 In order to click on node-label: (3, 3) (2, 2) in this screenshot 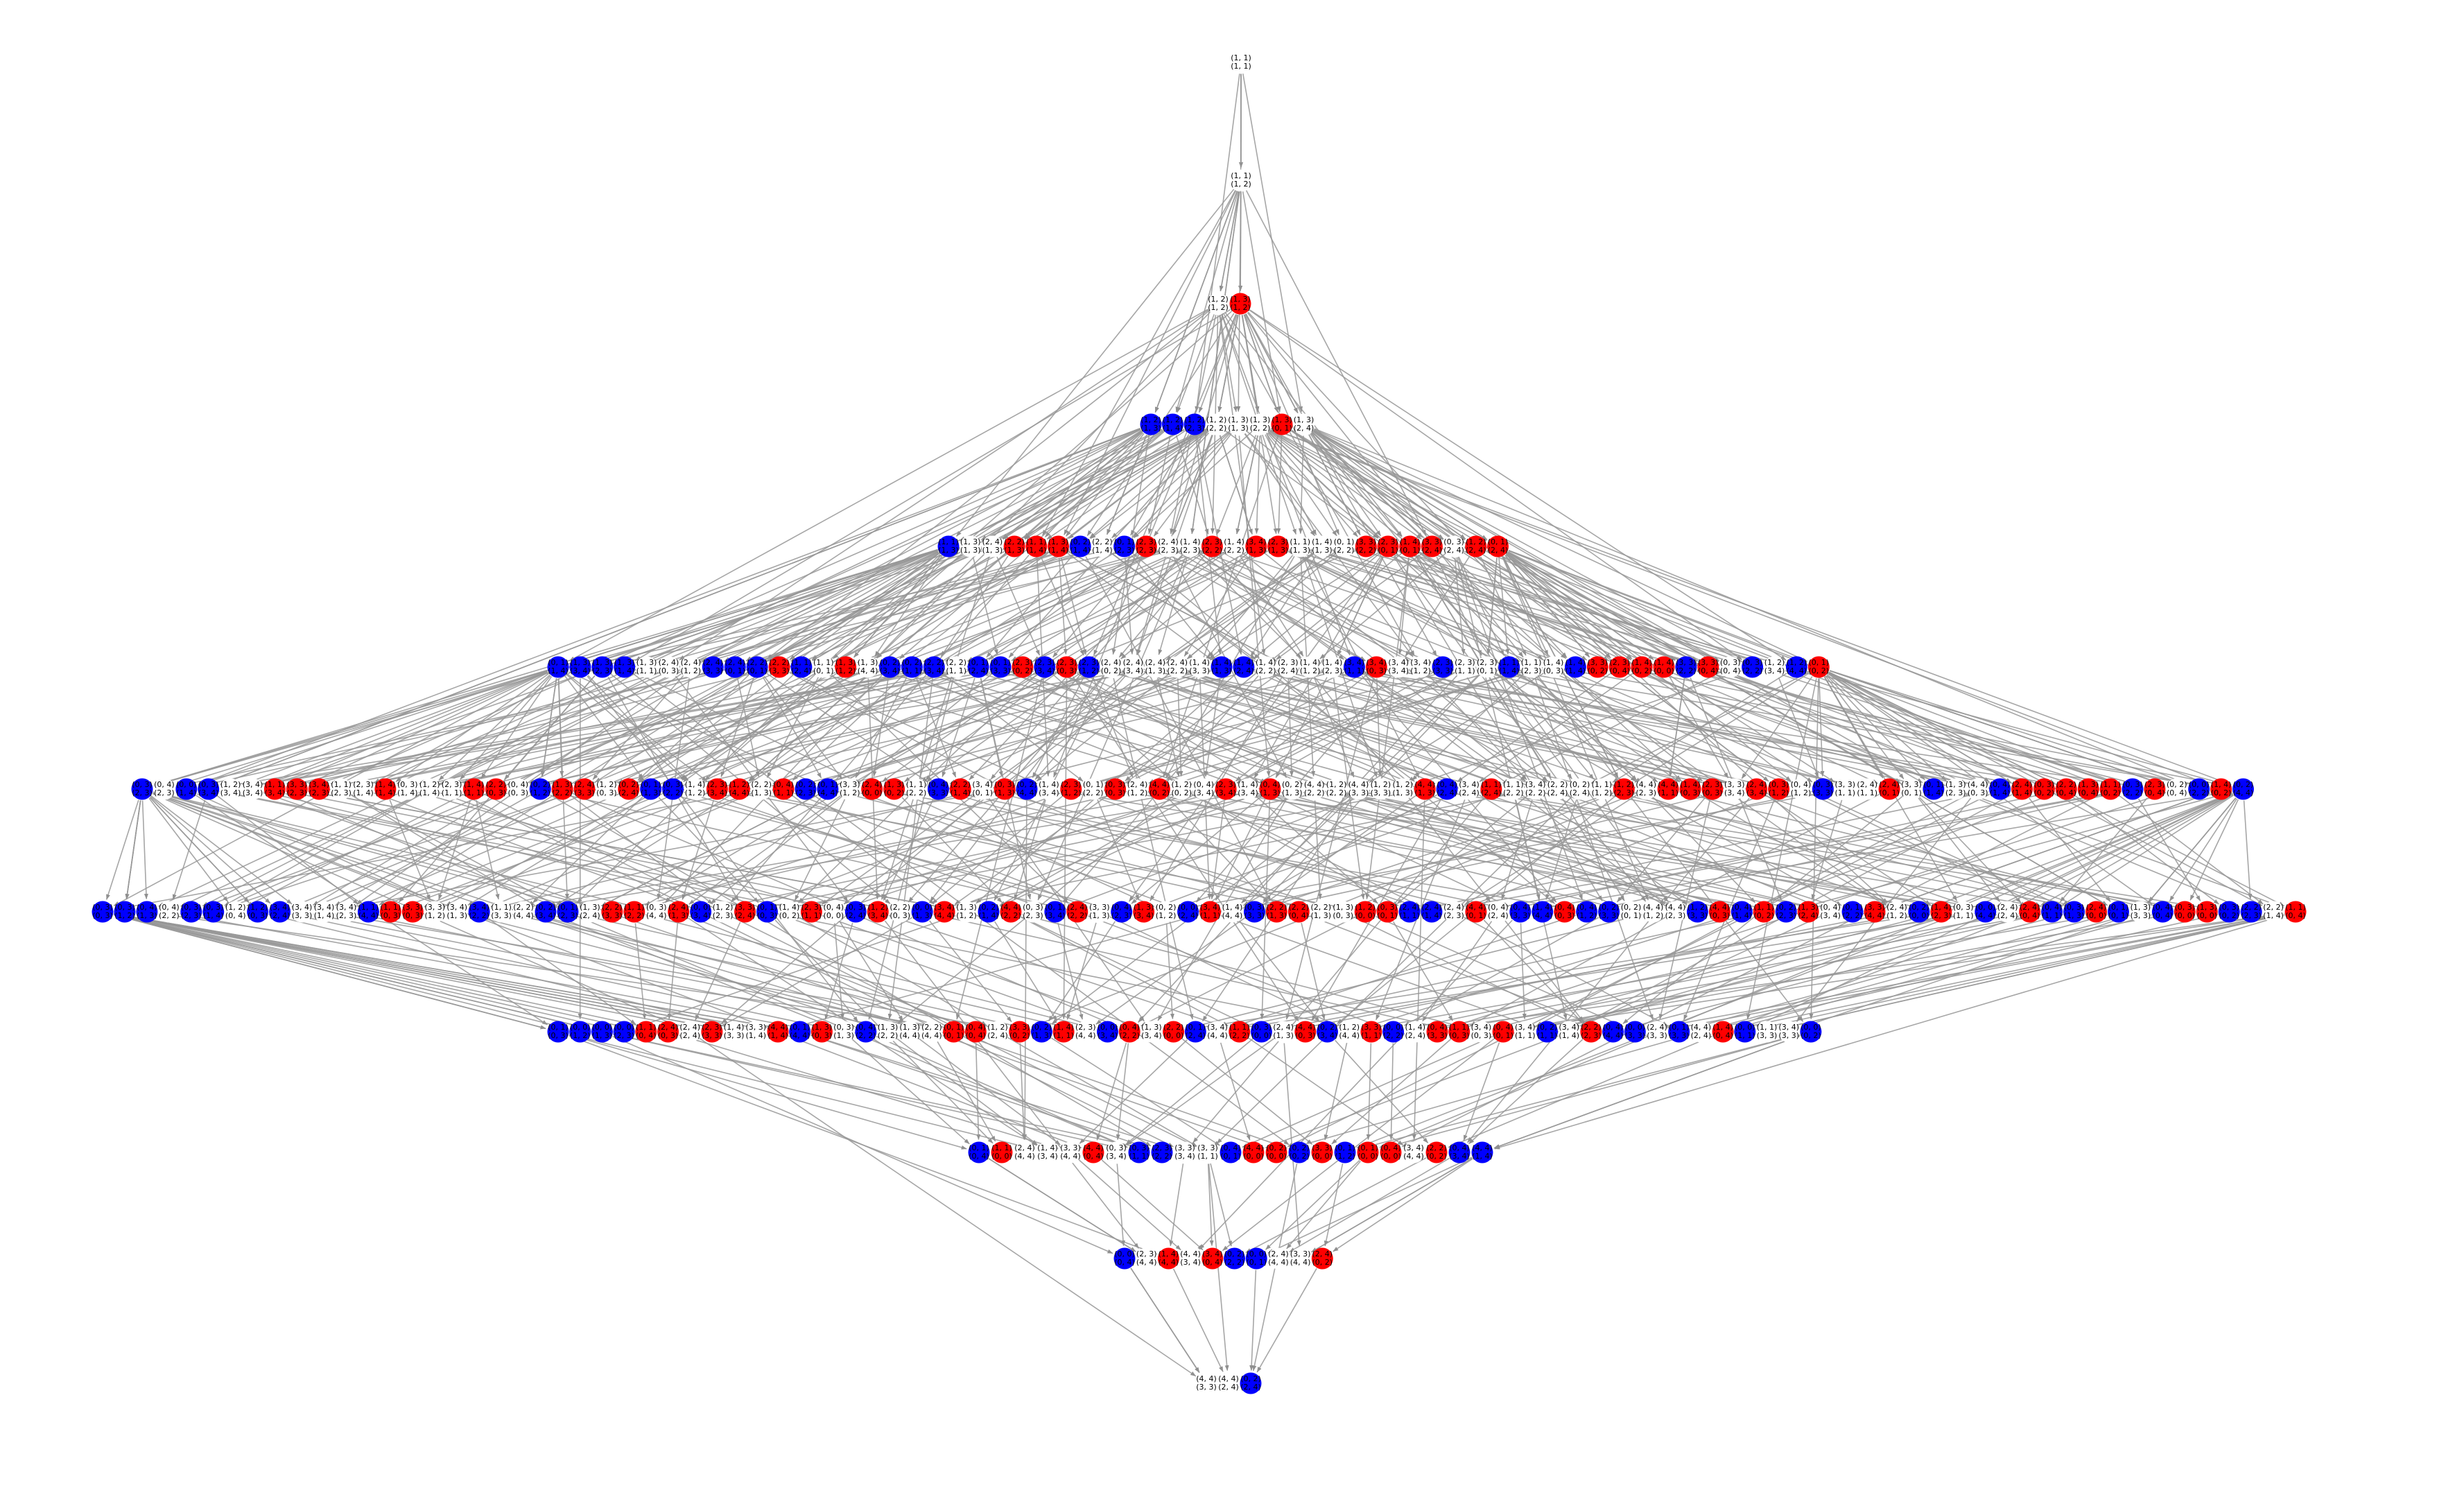, I will do `click(1686, 666)`.